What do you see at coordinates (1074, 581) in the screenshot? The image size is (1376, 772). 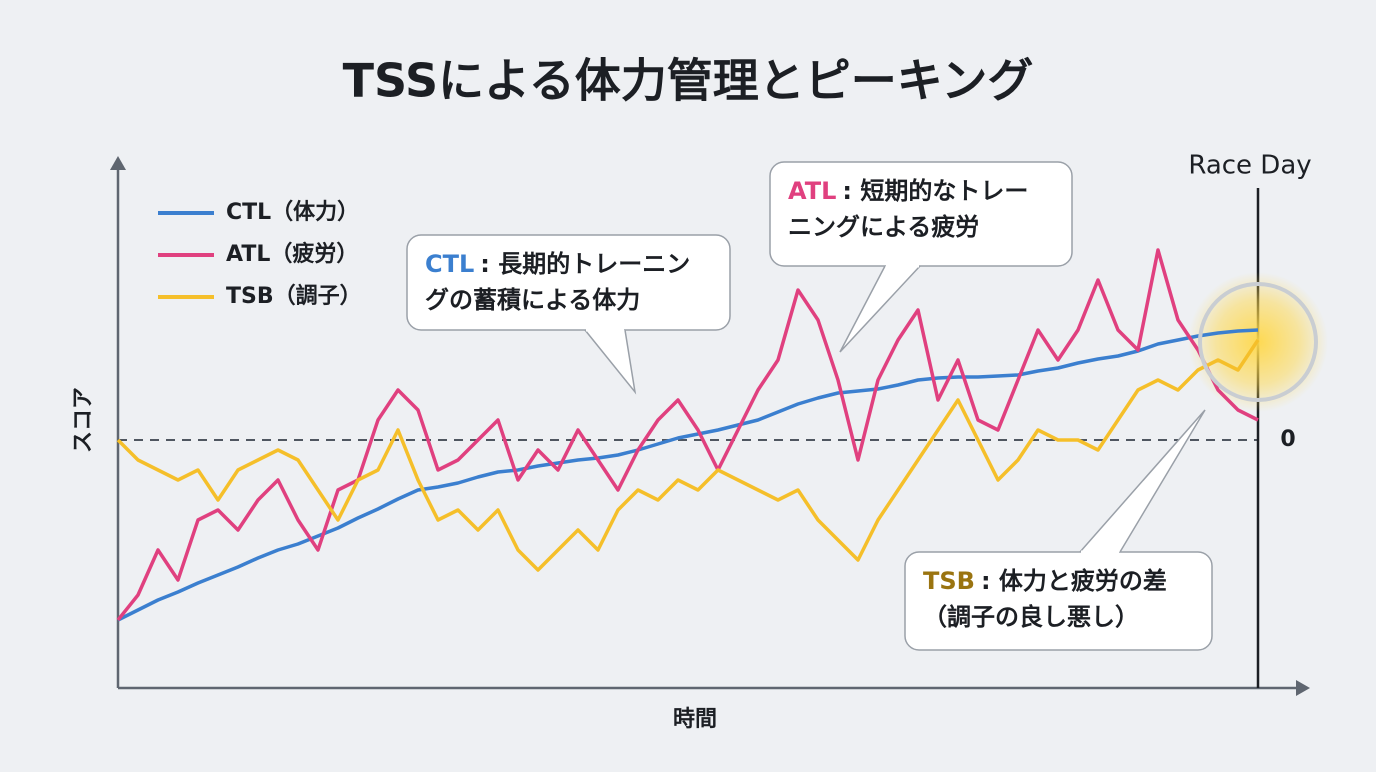 I see `callout-line: : 体力と疲労の差` at bounding box center [1074, 581].